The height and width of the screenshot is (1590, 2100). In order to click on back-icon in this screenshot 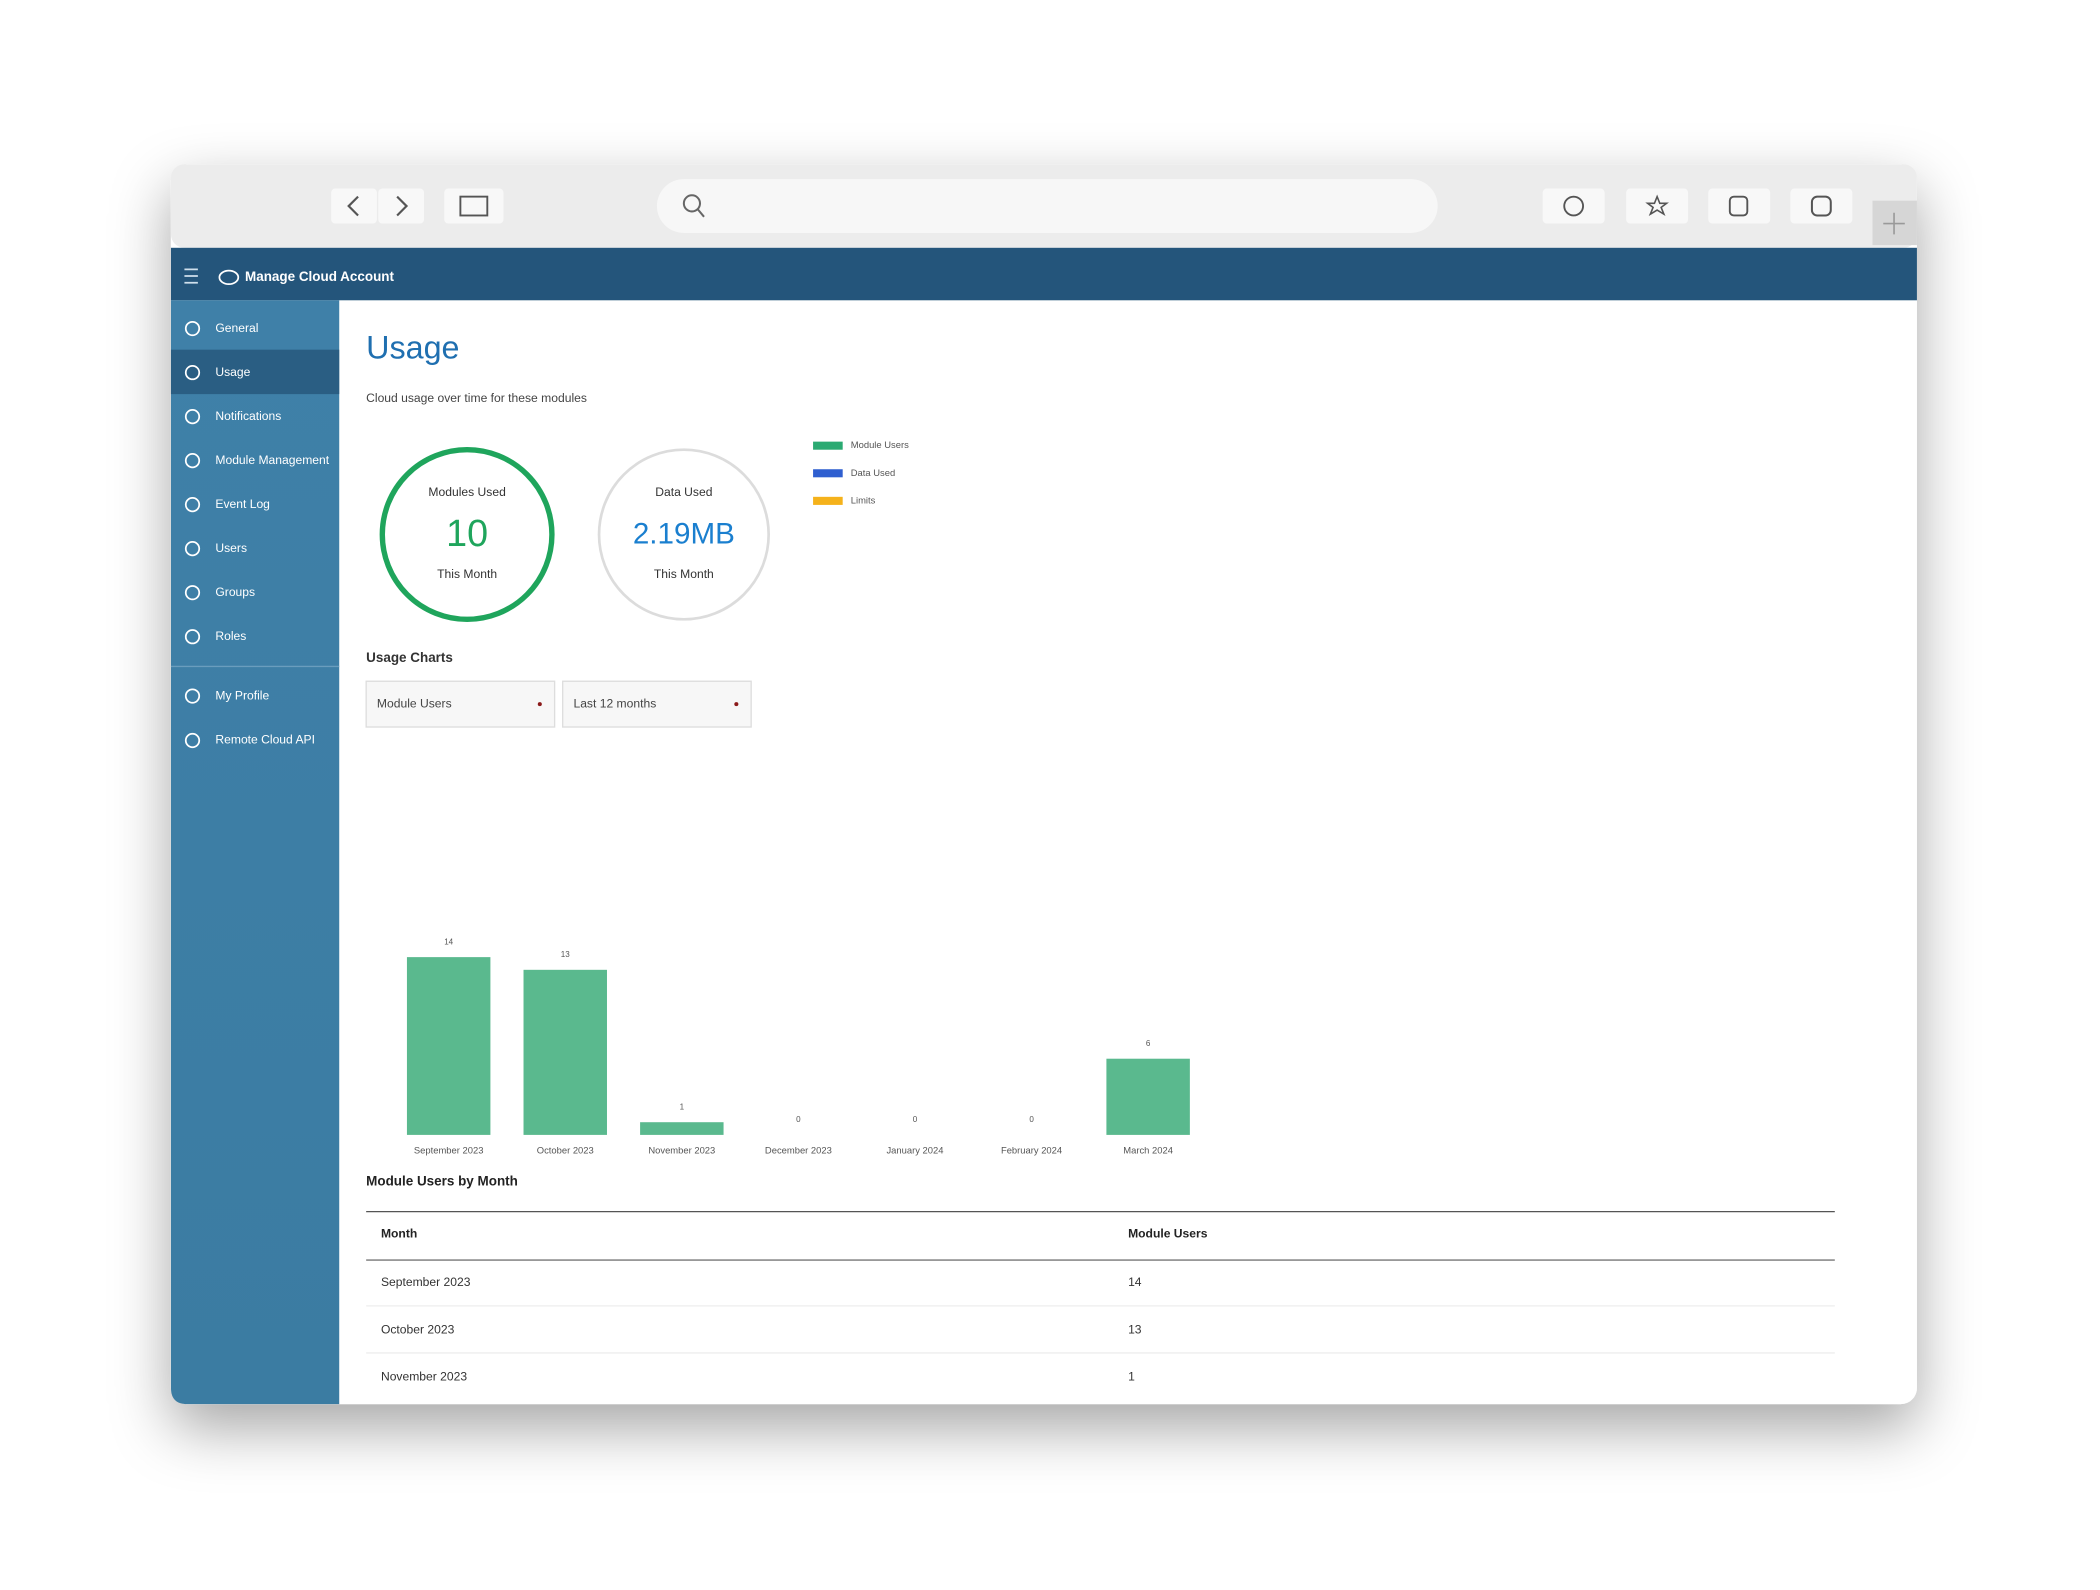, I will do `click(353, 206)`.